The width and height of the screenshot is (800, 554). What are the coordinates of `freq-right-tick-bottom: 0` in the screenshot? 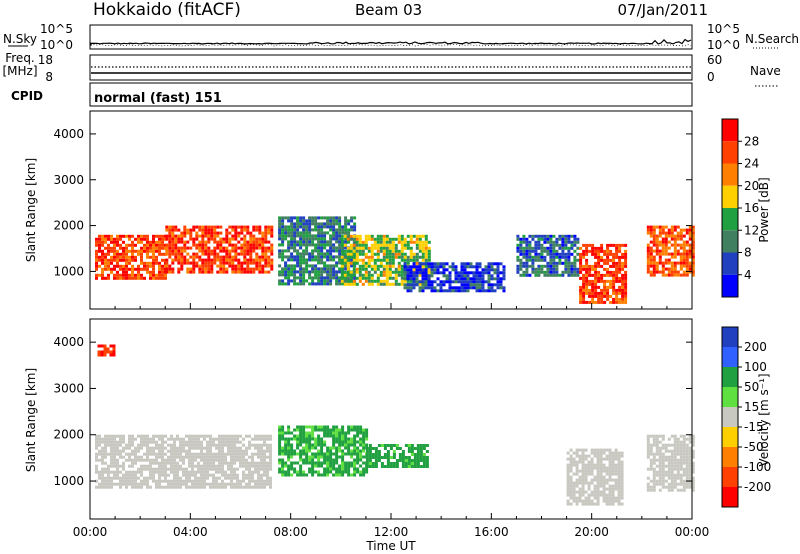 It's located at (711, 77).